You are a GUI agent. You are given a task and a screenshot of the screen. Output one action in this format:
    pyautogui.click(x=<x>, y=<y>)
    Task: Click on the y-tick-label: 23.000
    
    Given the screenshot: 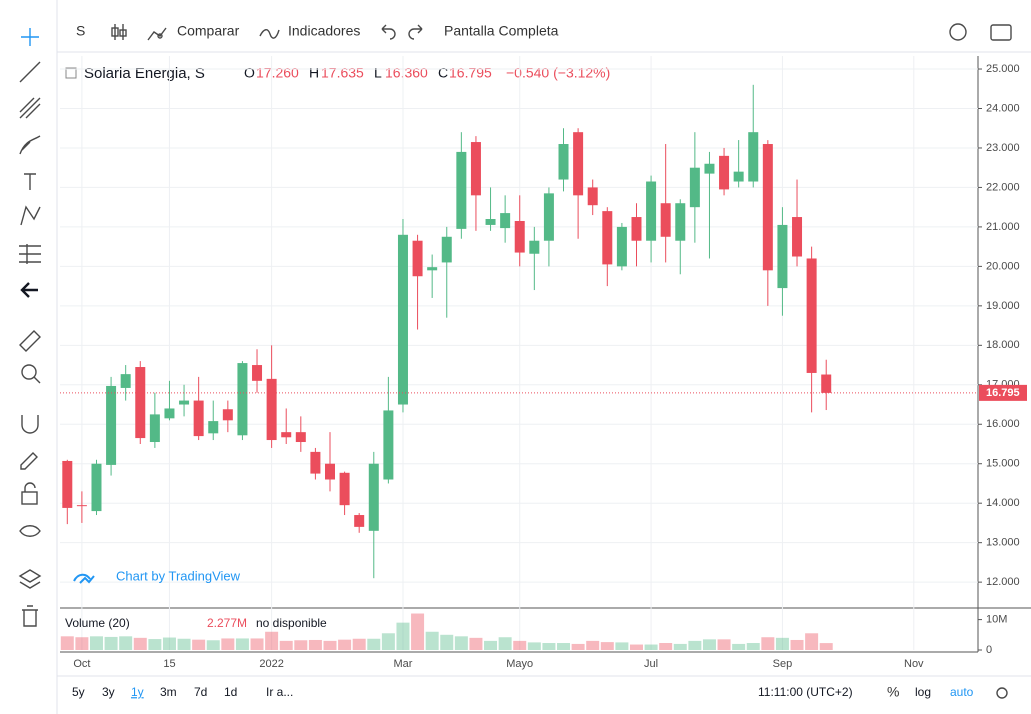 What is the action you would take?
    pyautogui.click(x=1003, y=148)
    